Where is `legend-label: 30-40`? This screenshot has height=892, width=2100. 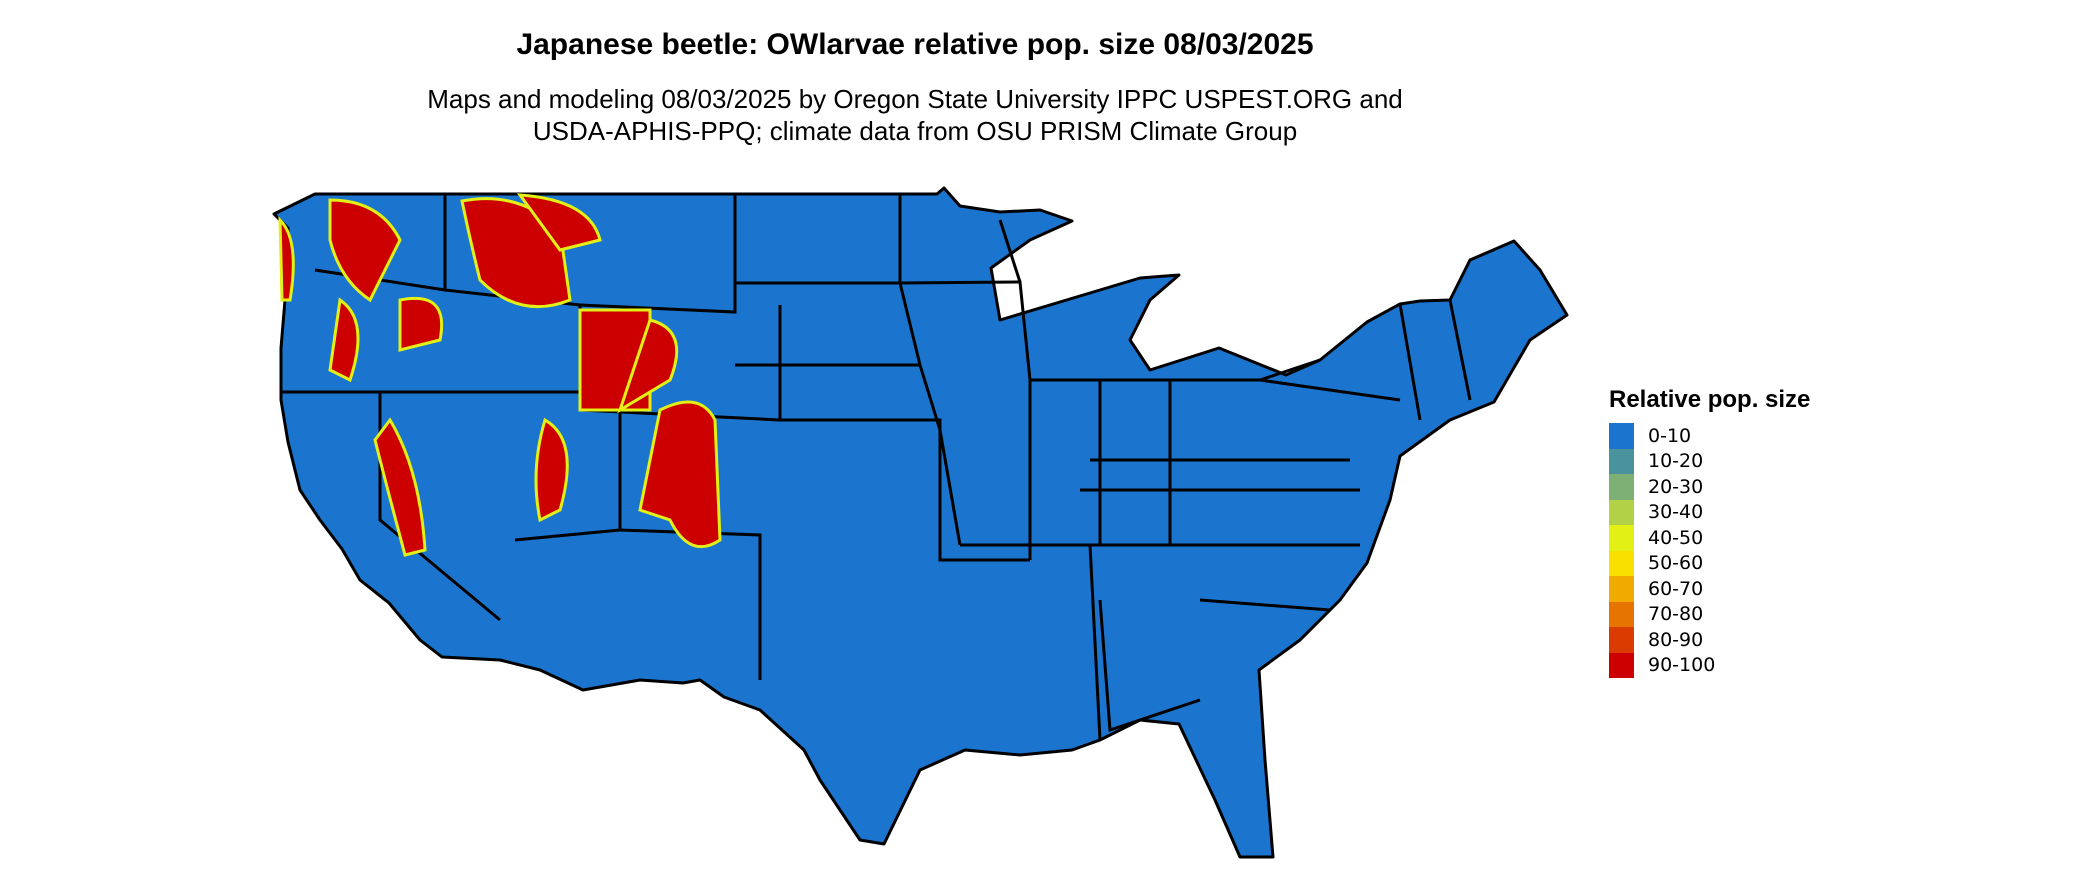
legend-label: 30-40 is located at coordinates (1676, 512).